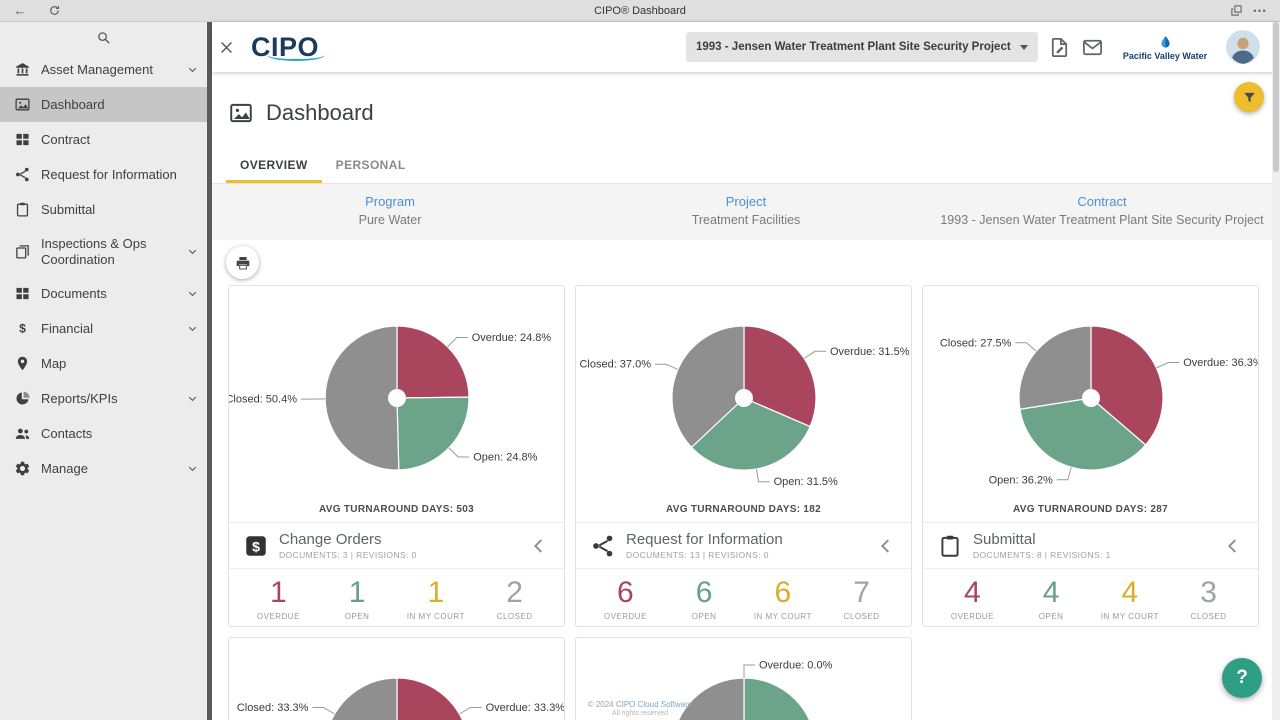 This screenshot has height=720, width=1280. I want to click on footer-copyright: © 2024 CIPO Cloud Software, so click(640, 704).